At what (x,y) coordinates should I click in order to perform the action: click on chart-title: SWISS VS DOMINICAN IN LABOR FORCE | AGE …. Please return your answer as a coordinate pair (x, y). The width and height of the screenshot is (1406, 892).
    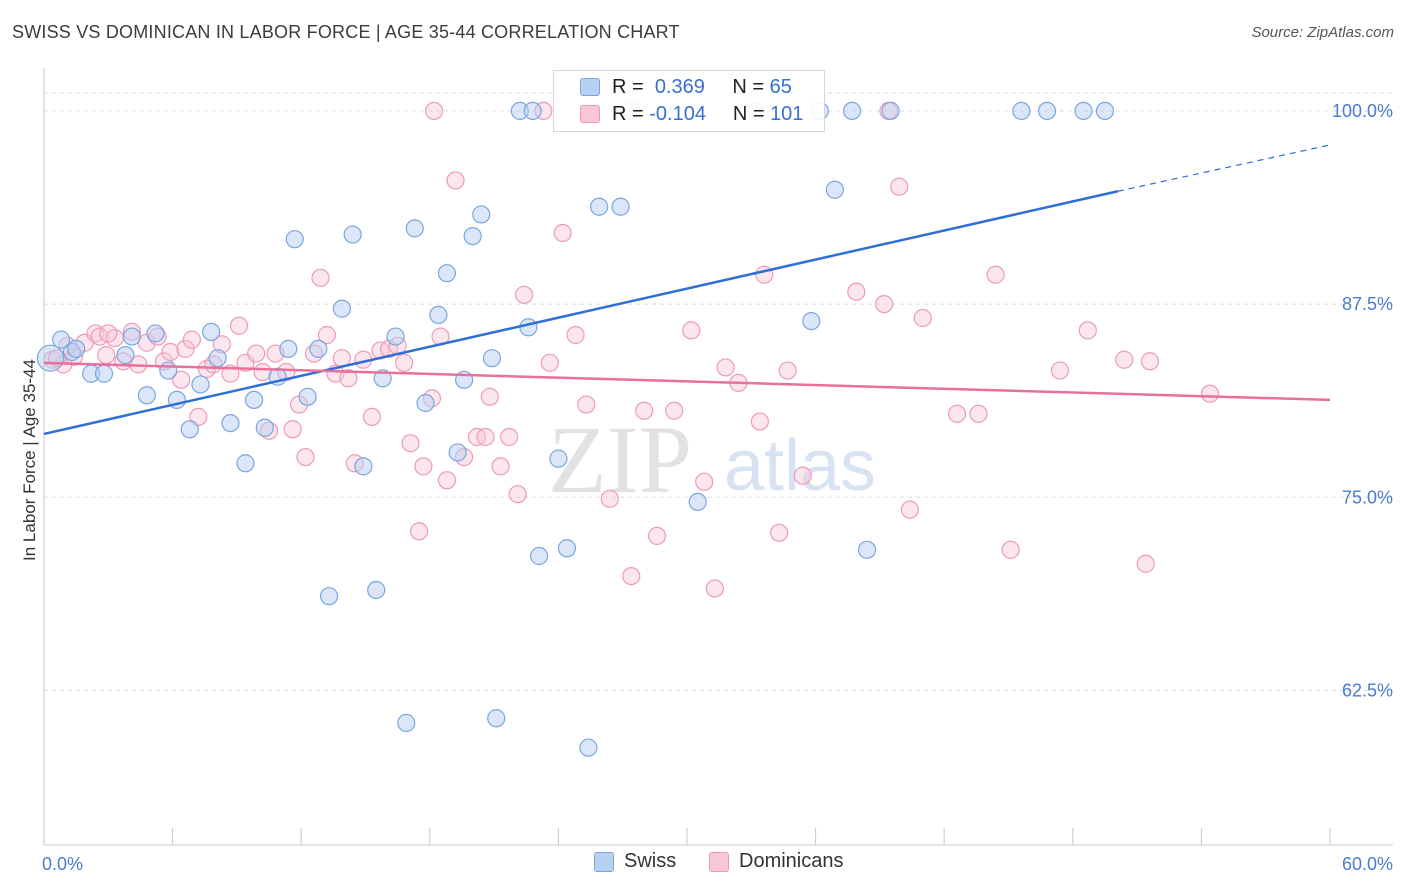
    Looking at the image, I should click on (346, 32).